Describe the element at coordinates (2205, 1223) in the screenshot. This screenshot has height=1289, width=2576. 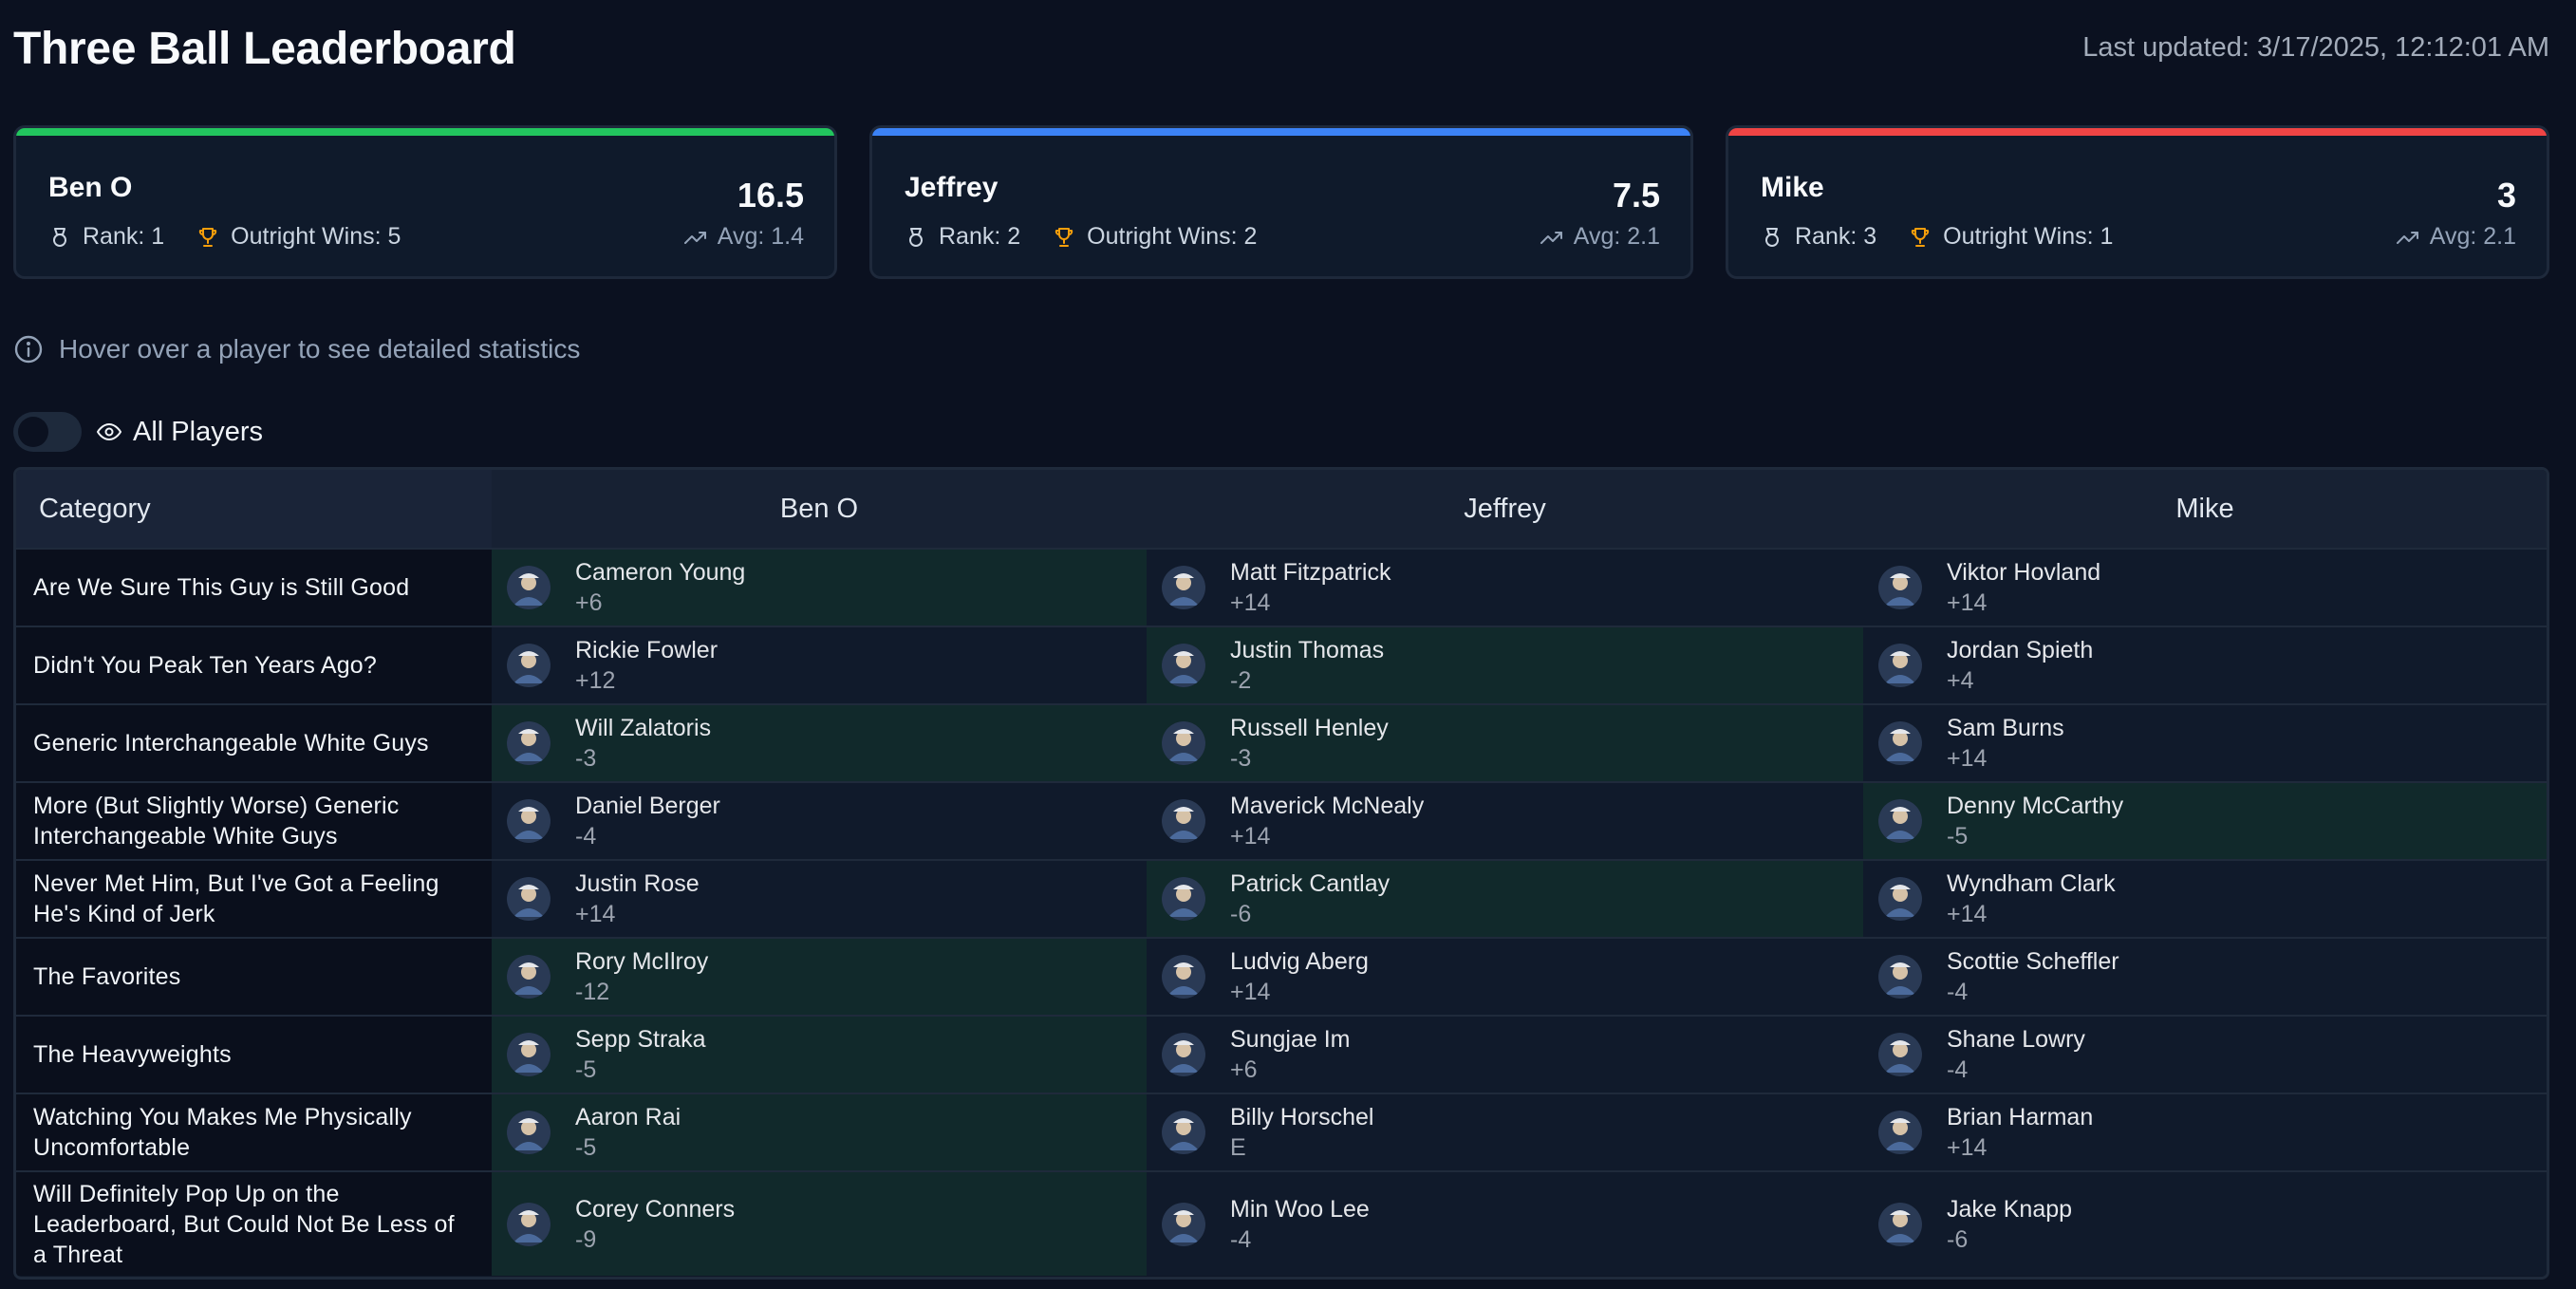
I see `player-pick-cell: Jake Knapp -6` at that location.